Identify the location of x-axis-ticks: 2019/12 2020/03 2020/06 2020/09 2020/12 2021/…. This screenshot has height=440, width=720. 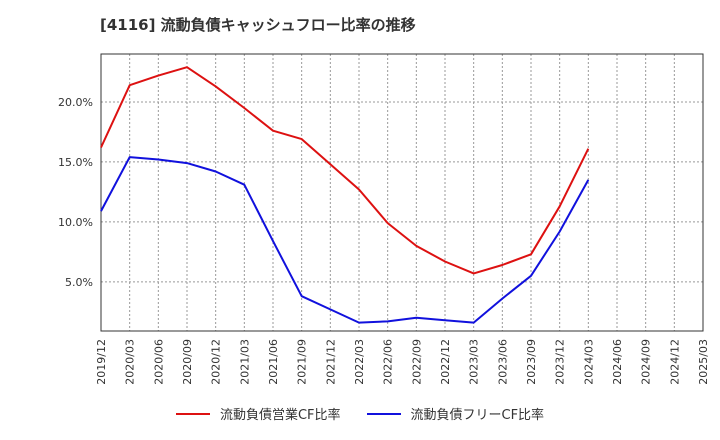
(402, 362).